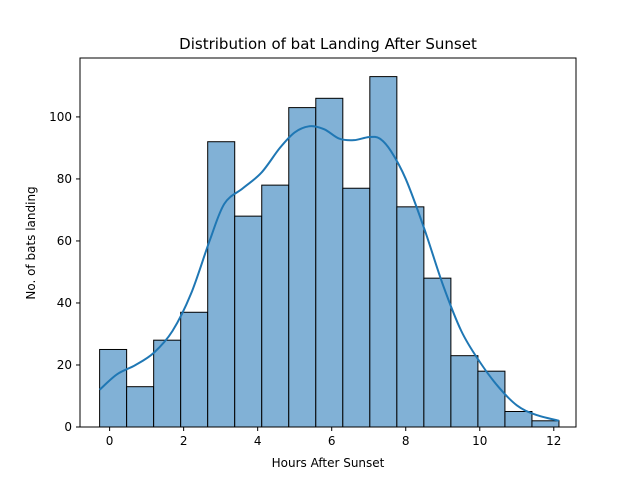 The image size is (640, 480). I want to click on x-axis-label: Hours After Sunset, so click(328, 463).